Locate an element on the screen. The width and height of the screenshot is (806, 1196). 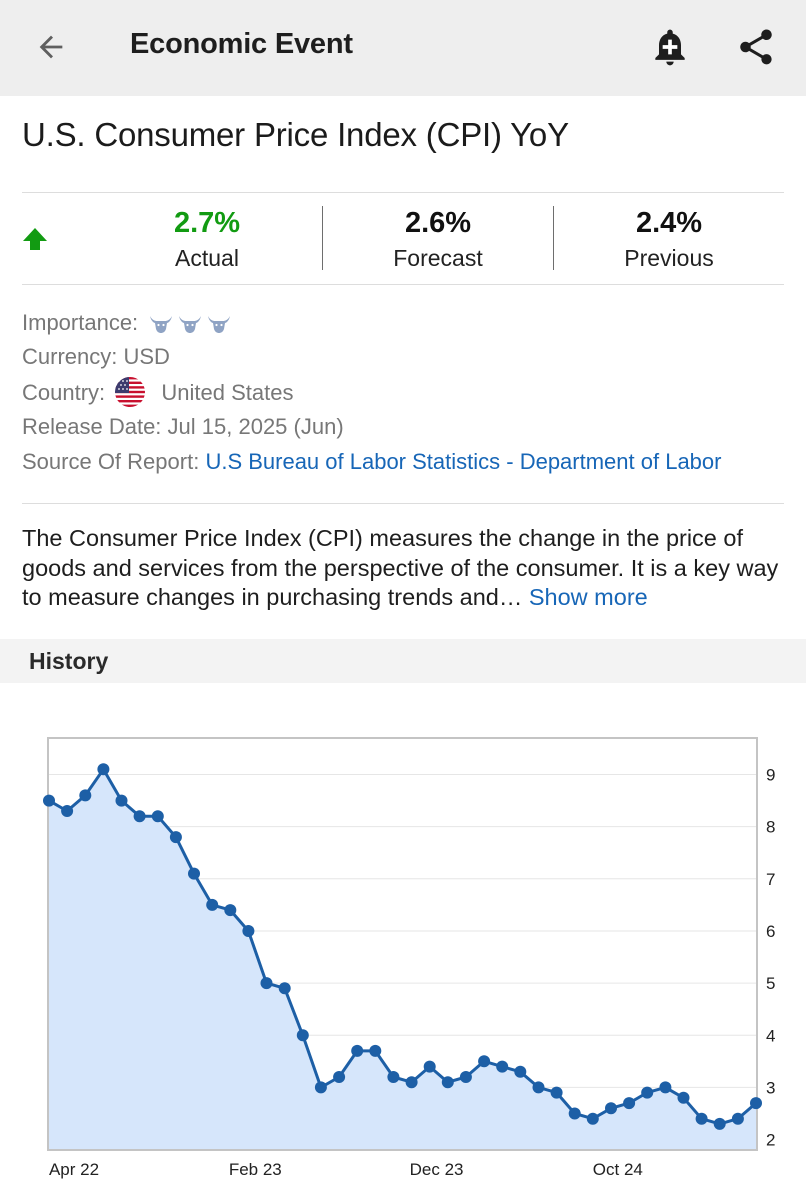
y-tick-label: 5 is located at coordinates (770, 983).